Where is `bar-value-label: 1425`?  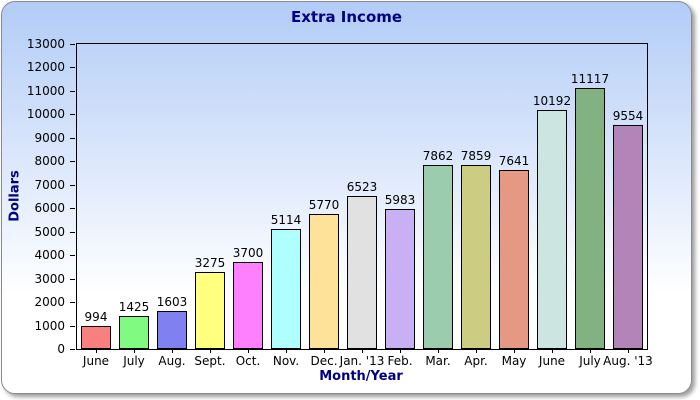 bar-value-label: 1425 is located at coordinates (134, 307).